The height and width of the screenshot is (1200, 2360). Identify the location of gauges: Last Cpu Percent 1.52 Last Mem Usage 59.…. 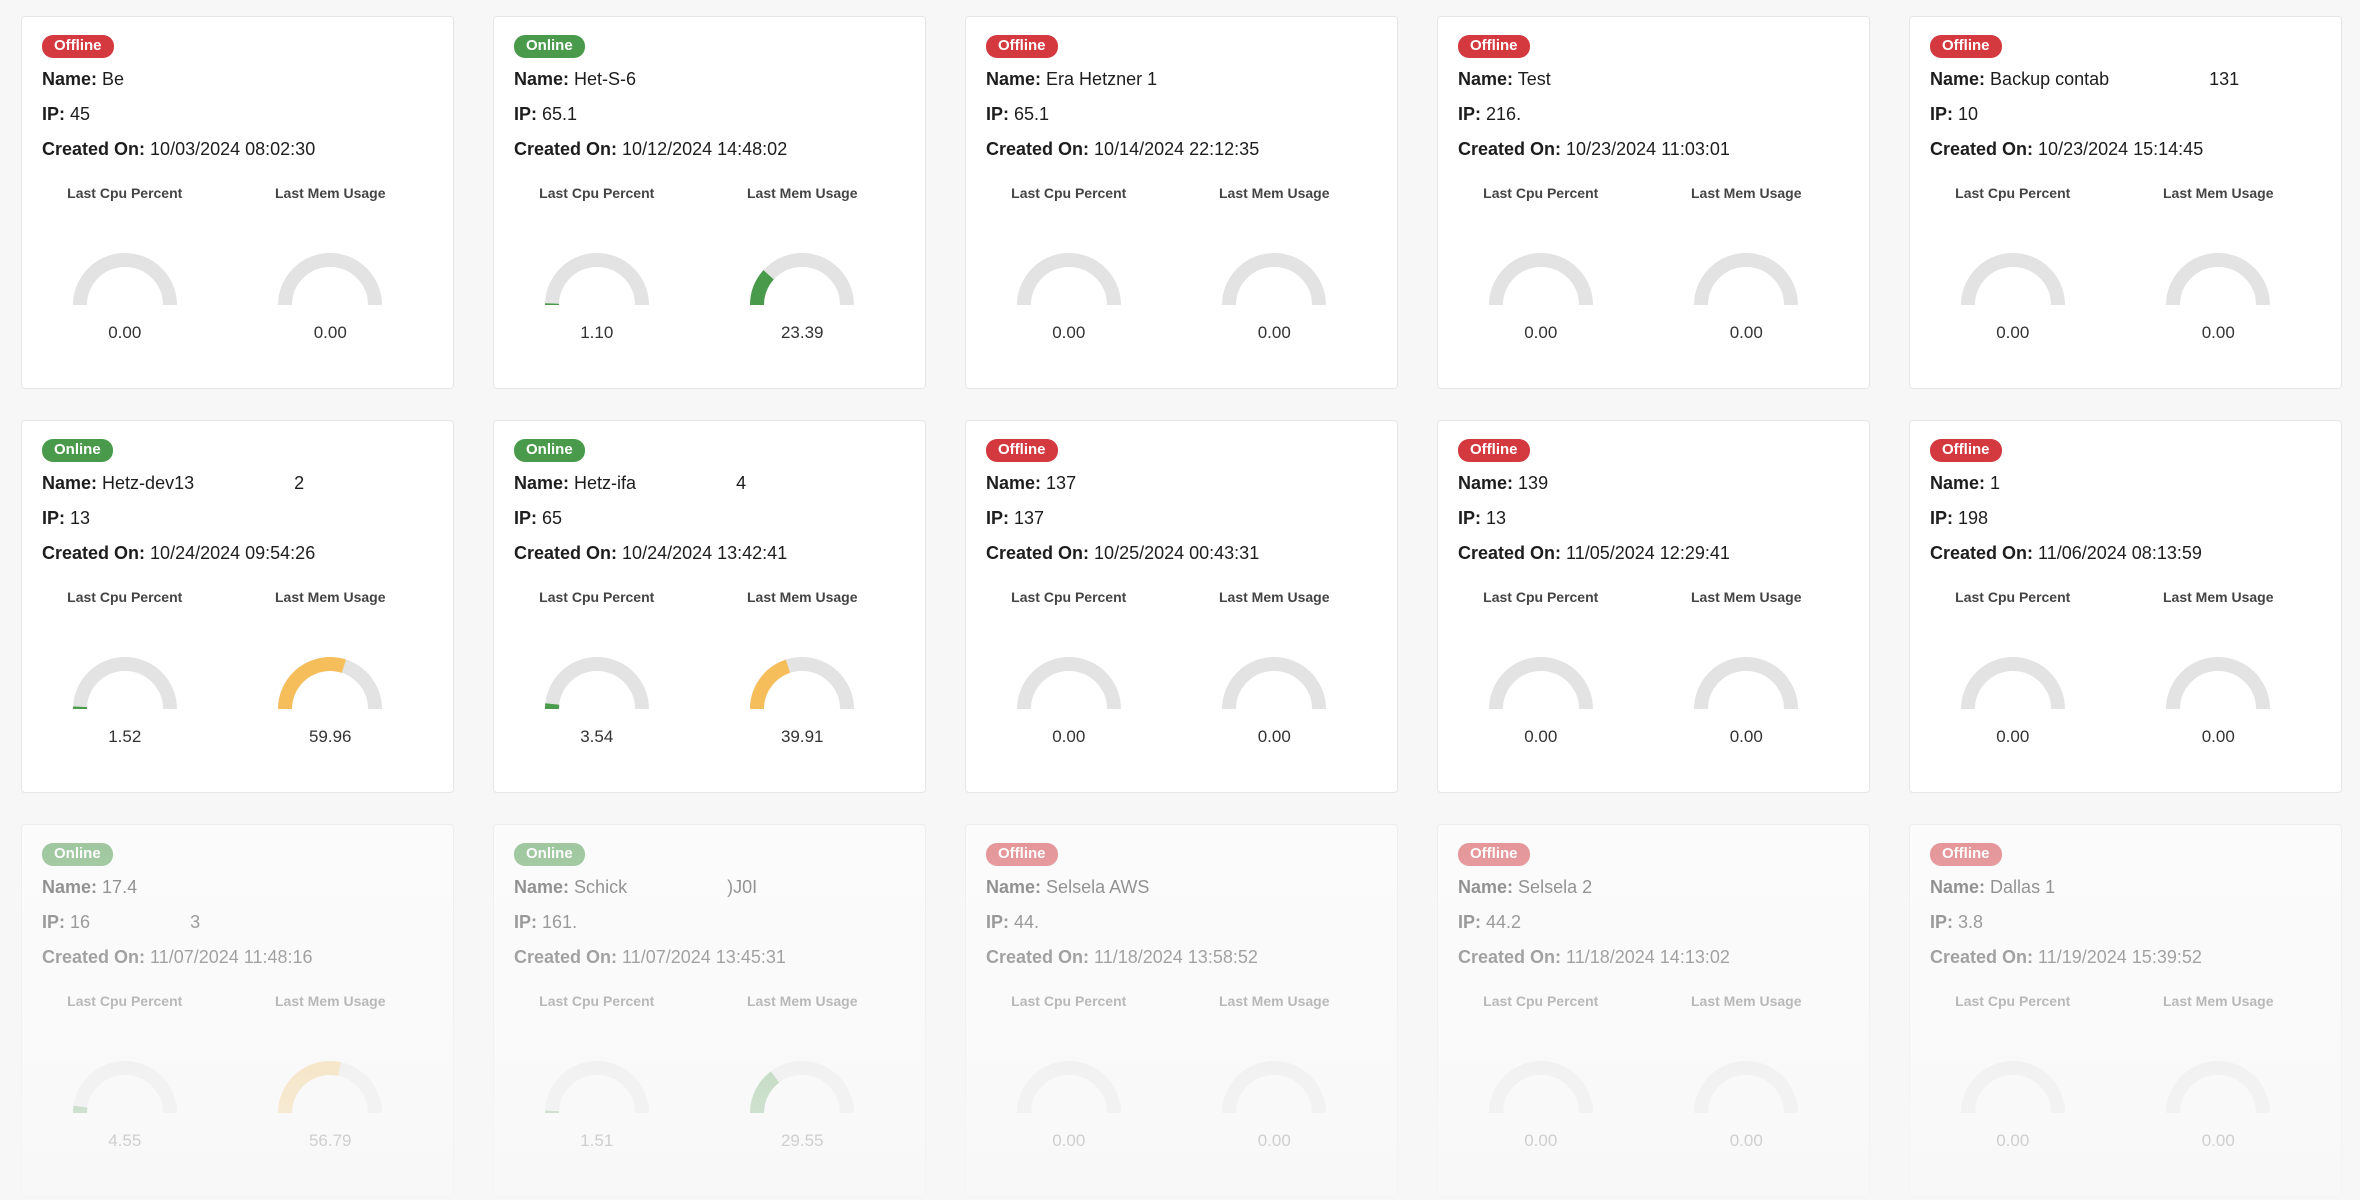
(227, 668).